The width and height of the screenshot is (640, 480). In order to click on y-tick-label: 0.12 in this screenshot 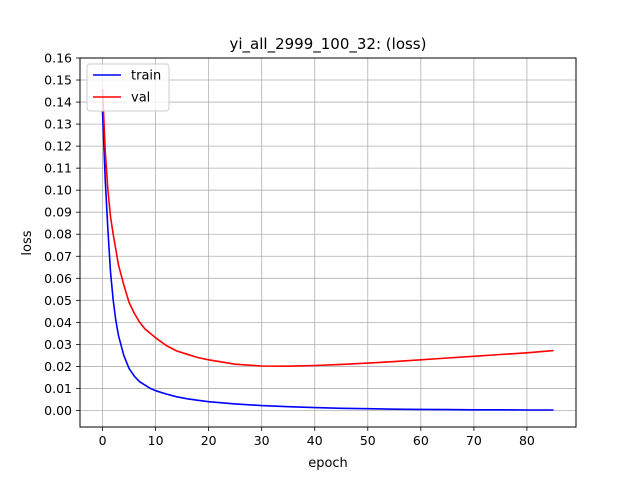, I will do `click(58, 146)`.